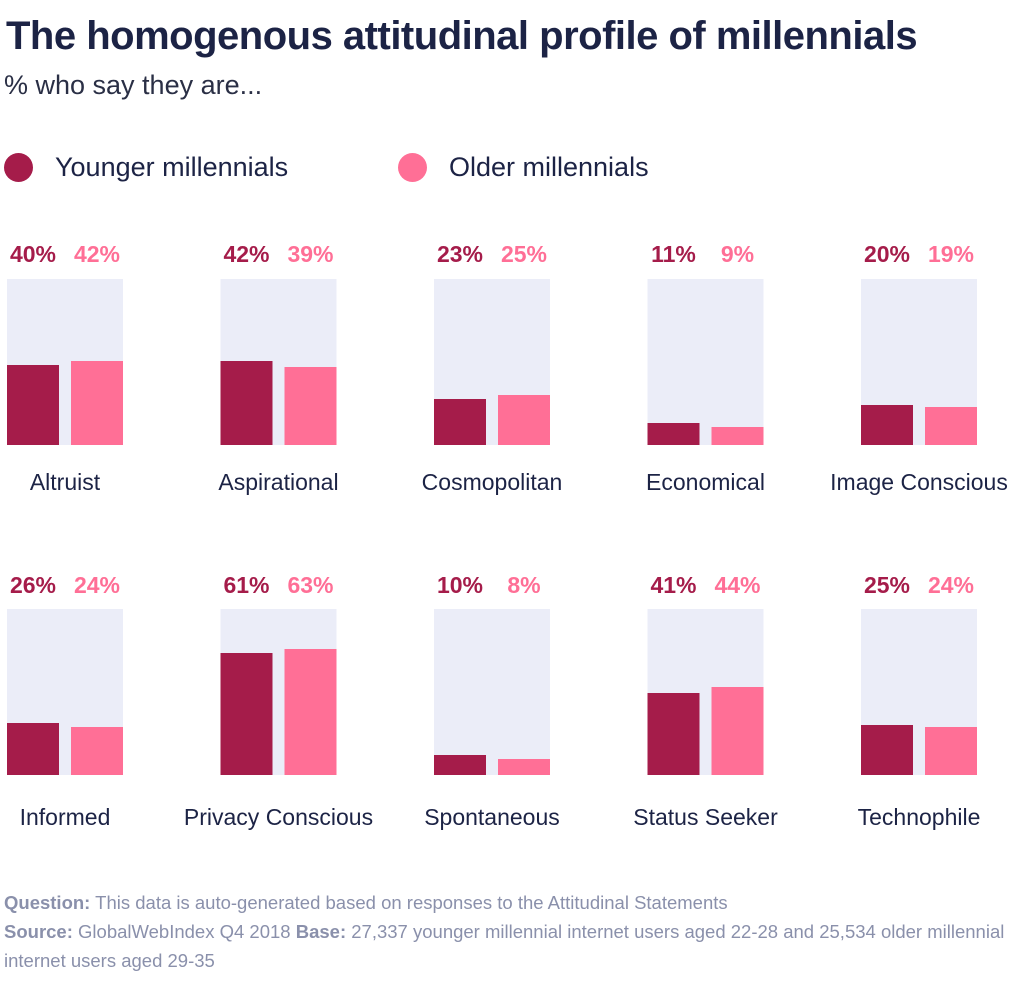 This screenshot has width=1024, height=992. What do you see at coordinates (310, 712) in the screenshot?
I see `bar-older-privacy-conscious` at bounding box center [310, 712].